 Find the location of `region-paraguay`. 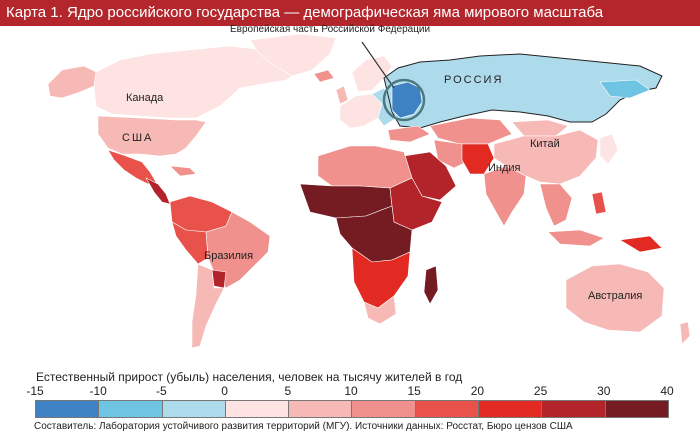

region-paraguay is located at coordinates (219, 279).